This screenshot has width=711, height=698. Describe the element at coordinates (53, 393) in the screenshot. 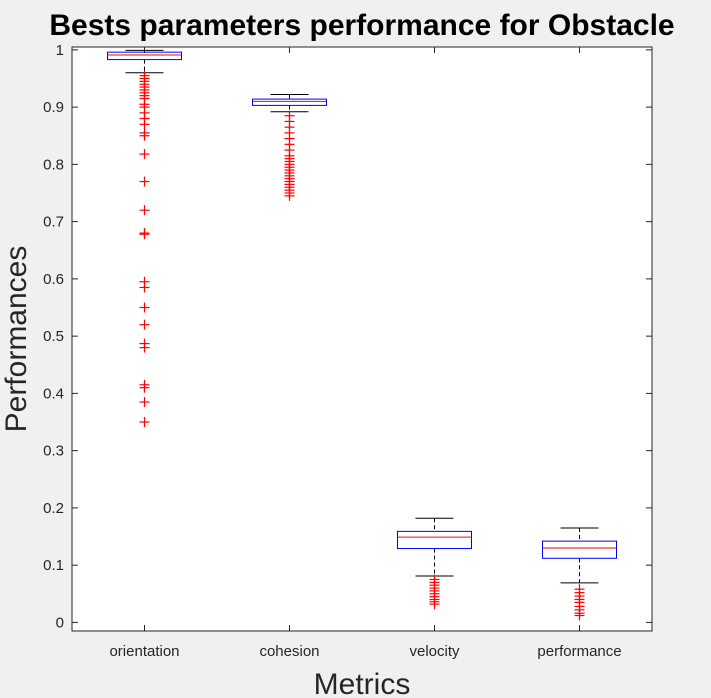

I see `y-tick-label: 0.4` at that location.